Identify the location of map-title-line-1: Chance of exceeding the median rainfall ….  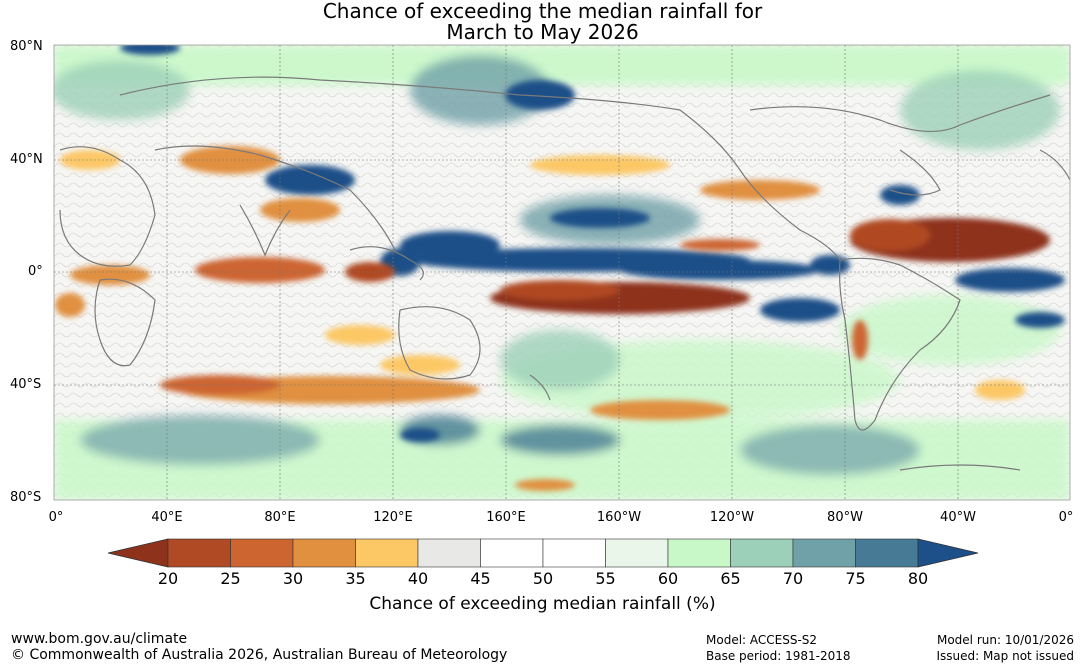
(542, 11).